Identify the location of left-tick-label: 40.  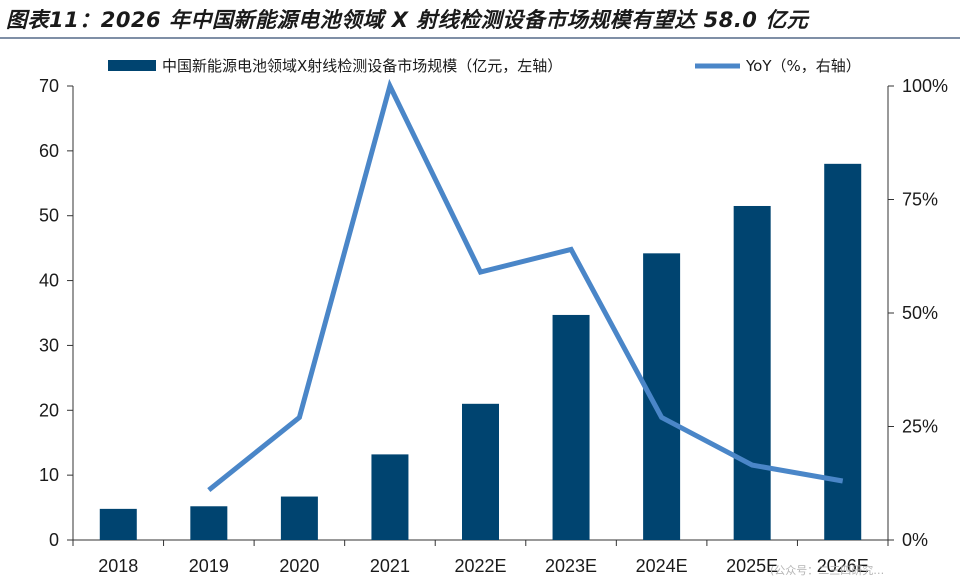
(49, 281).